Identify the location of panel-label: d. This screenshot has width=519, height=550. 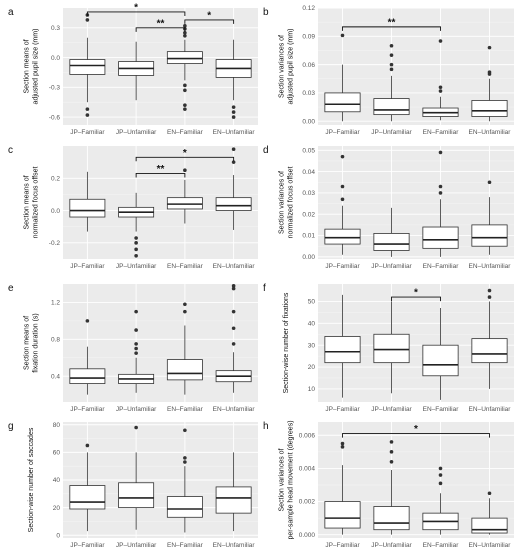
(266, 150).